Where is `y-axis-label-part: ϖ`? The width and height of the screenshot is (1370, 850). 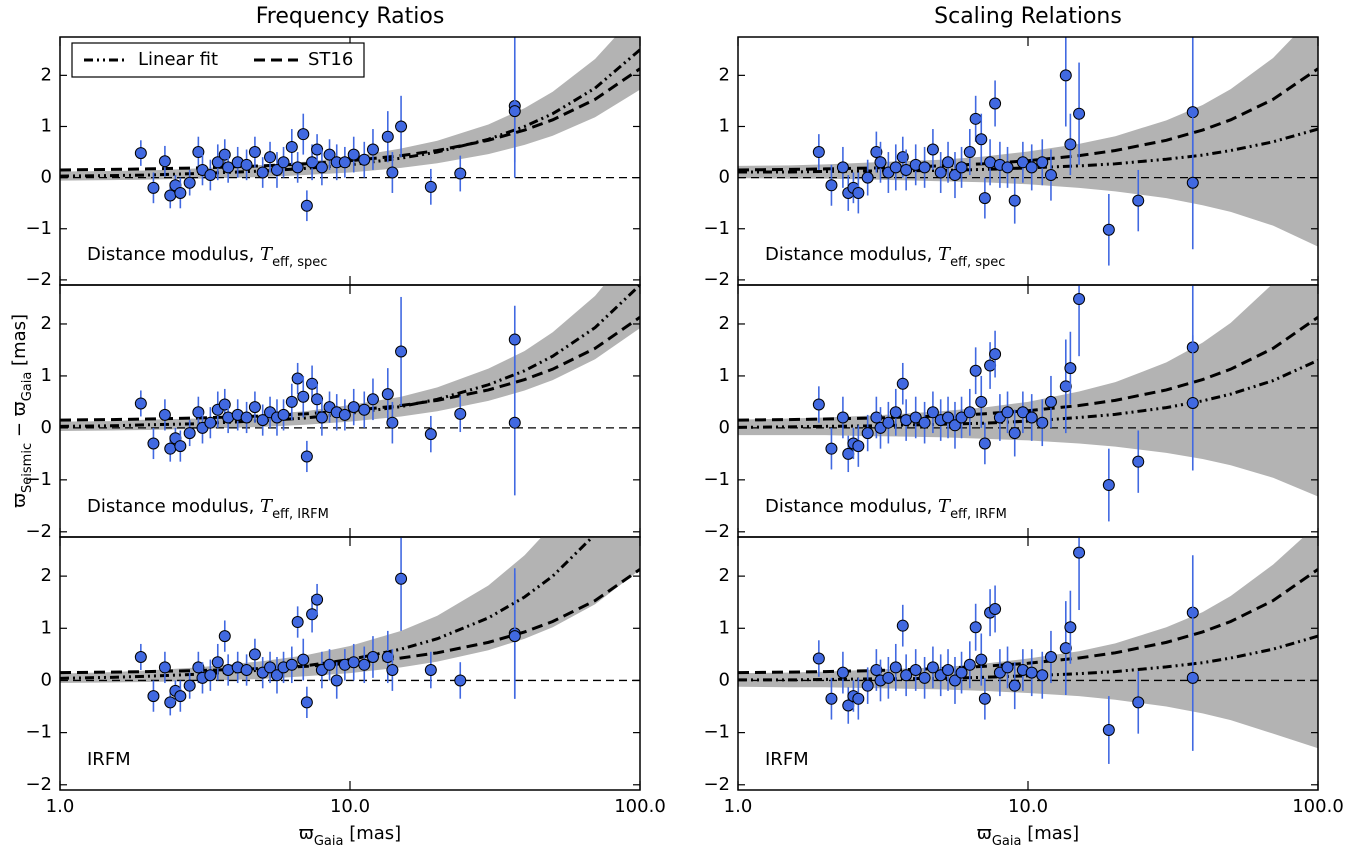
y-axis-label-part: ϖ is located at coordinates (19, 500).